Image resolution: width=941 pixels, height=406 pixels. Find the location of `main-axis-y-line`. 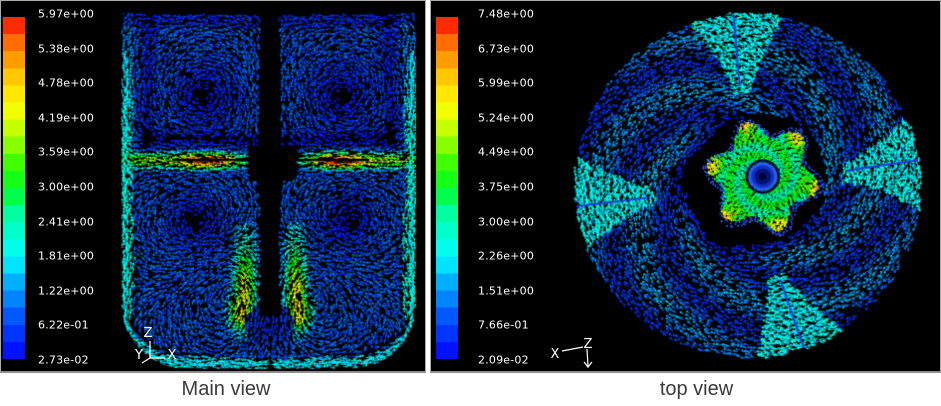

main-axis-y-line is located at coordinates (146, 360).